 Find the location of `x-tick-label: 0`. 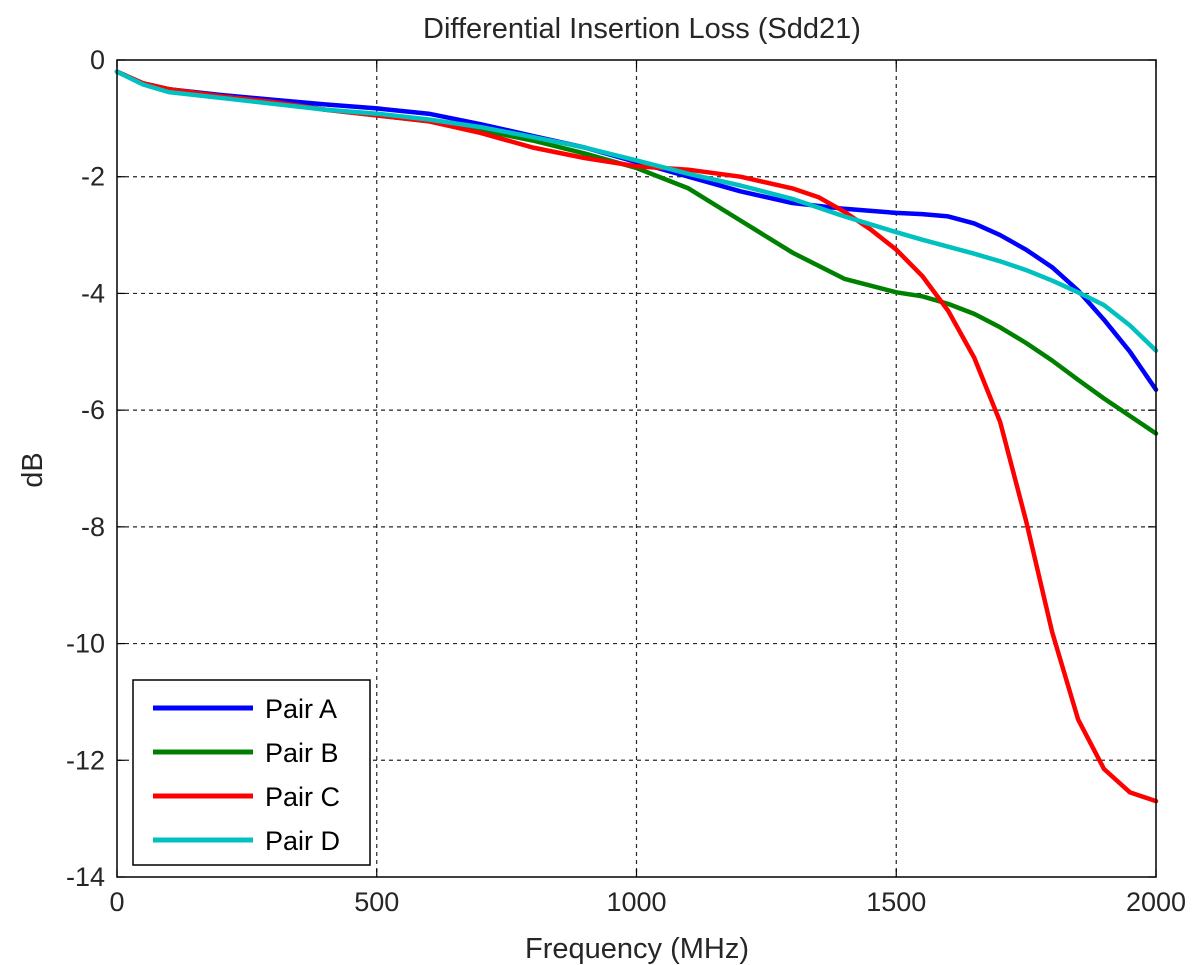

x-tick-label: 0 is located at coordinates (116, 902).